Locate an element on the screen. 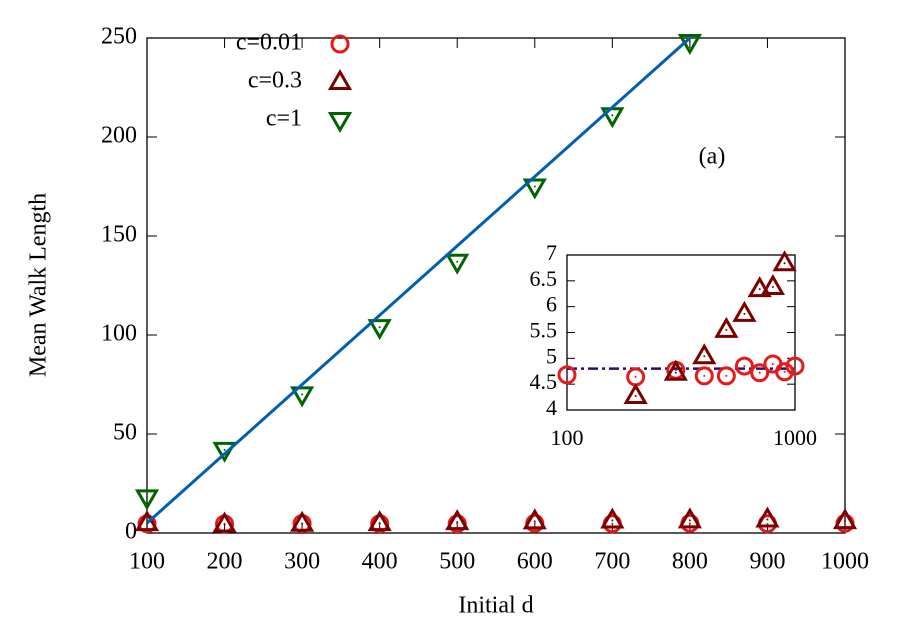 The width and height of the screenshot is (900, 630). y-tick-label: 6 is located at coordinates (551, 304).